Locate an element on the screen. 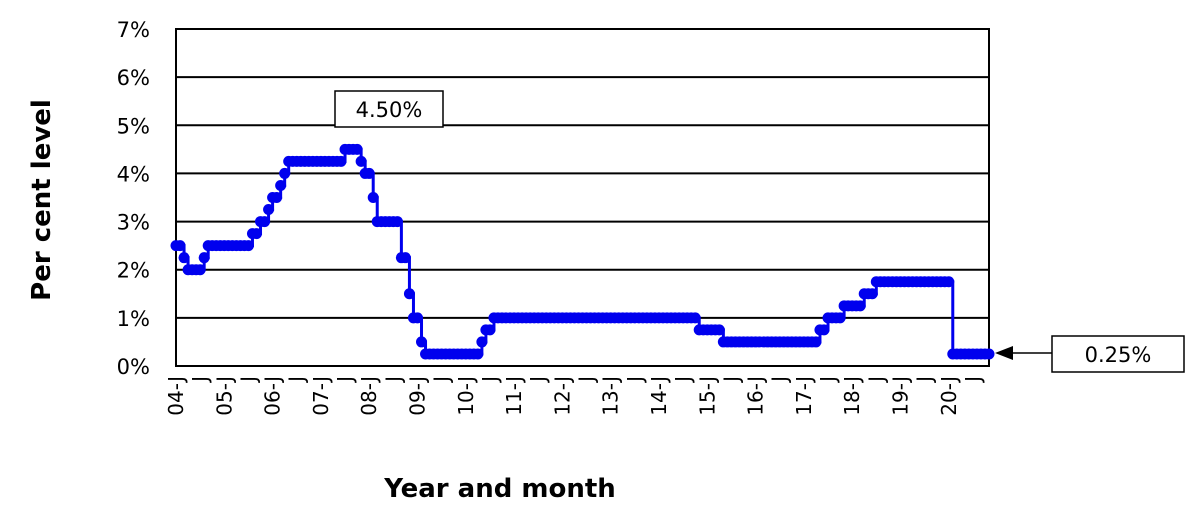 The image size is (1200, 512). y-tick-label: 5% is located at coordinates (133, 126).